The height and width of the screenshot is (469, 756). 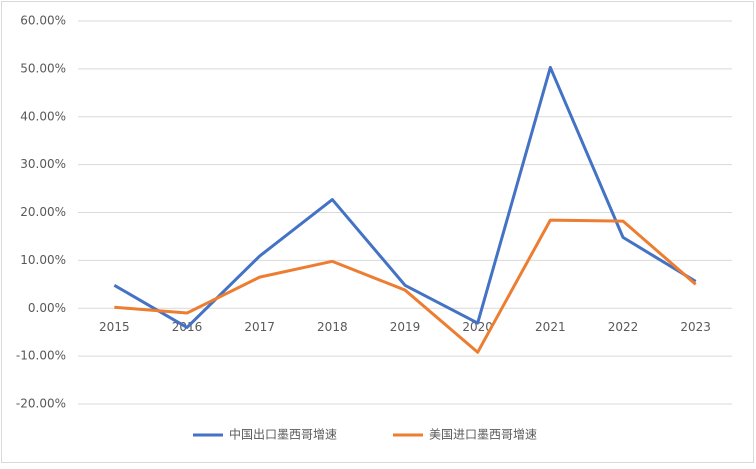 What do you see at coordinates (283, 434) in the screenshot?
I see `legend-label: 中国出口墨西哥增速` at bounding box center [283, 434].